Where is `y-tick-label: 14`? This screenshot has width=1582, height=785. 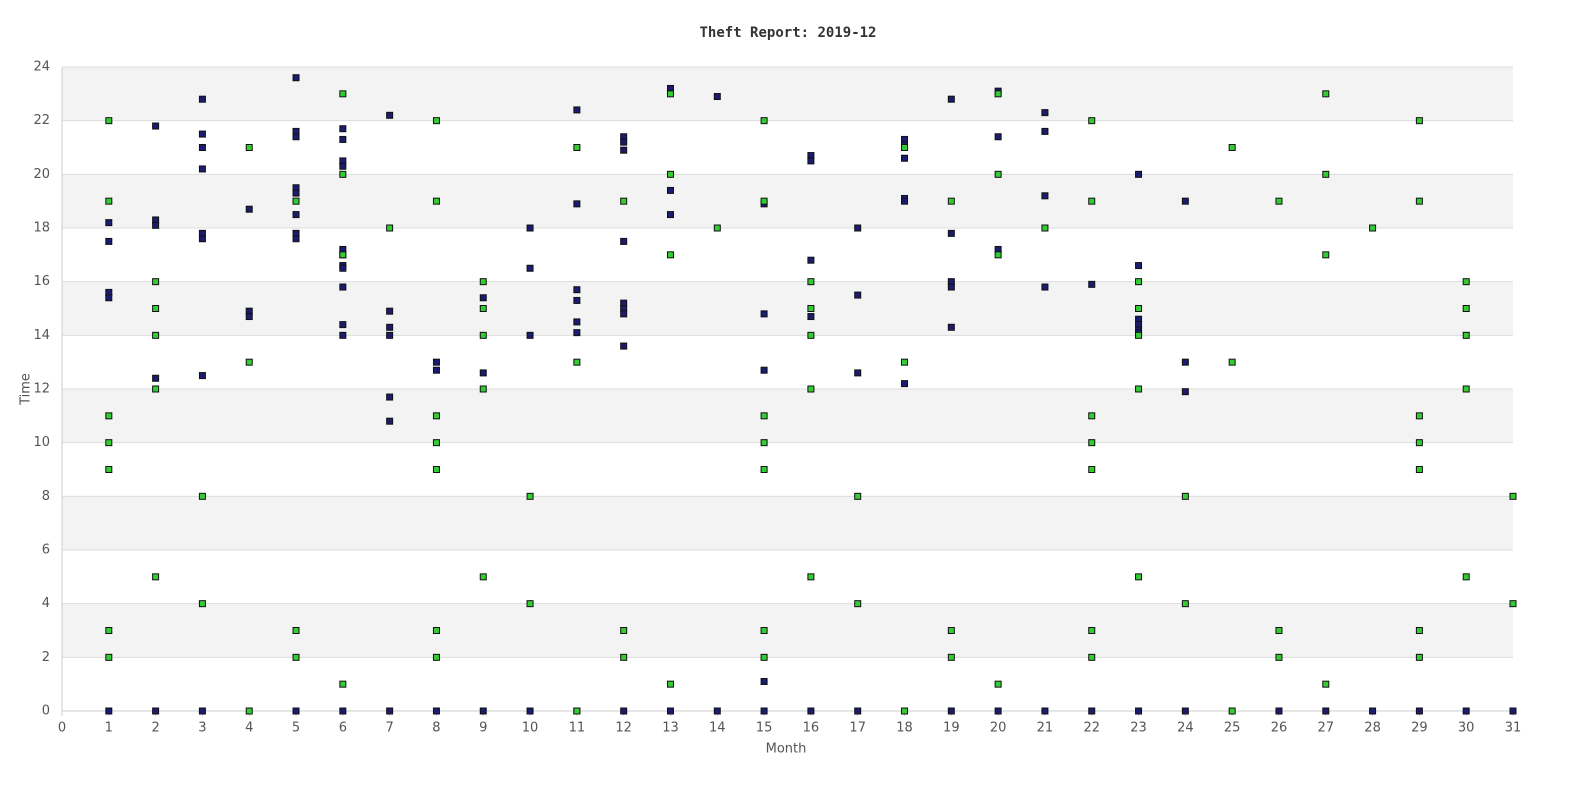
y-tick-label: 14 is located at coordinates (41, 335).